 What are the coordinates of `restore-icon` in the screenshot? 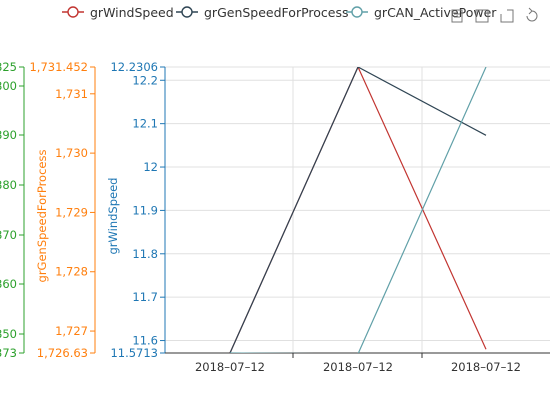 It's located at (532, 14).